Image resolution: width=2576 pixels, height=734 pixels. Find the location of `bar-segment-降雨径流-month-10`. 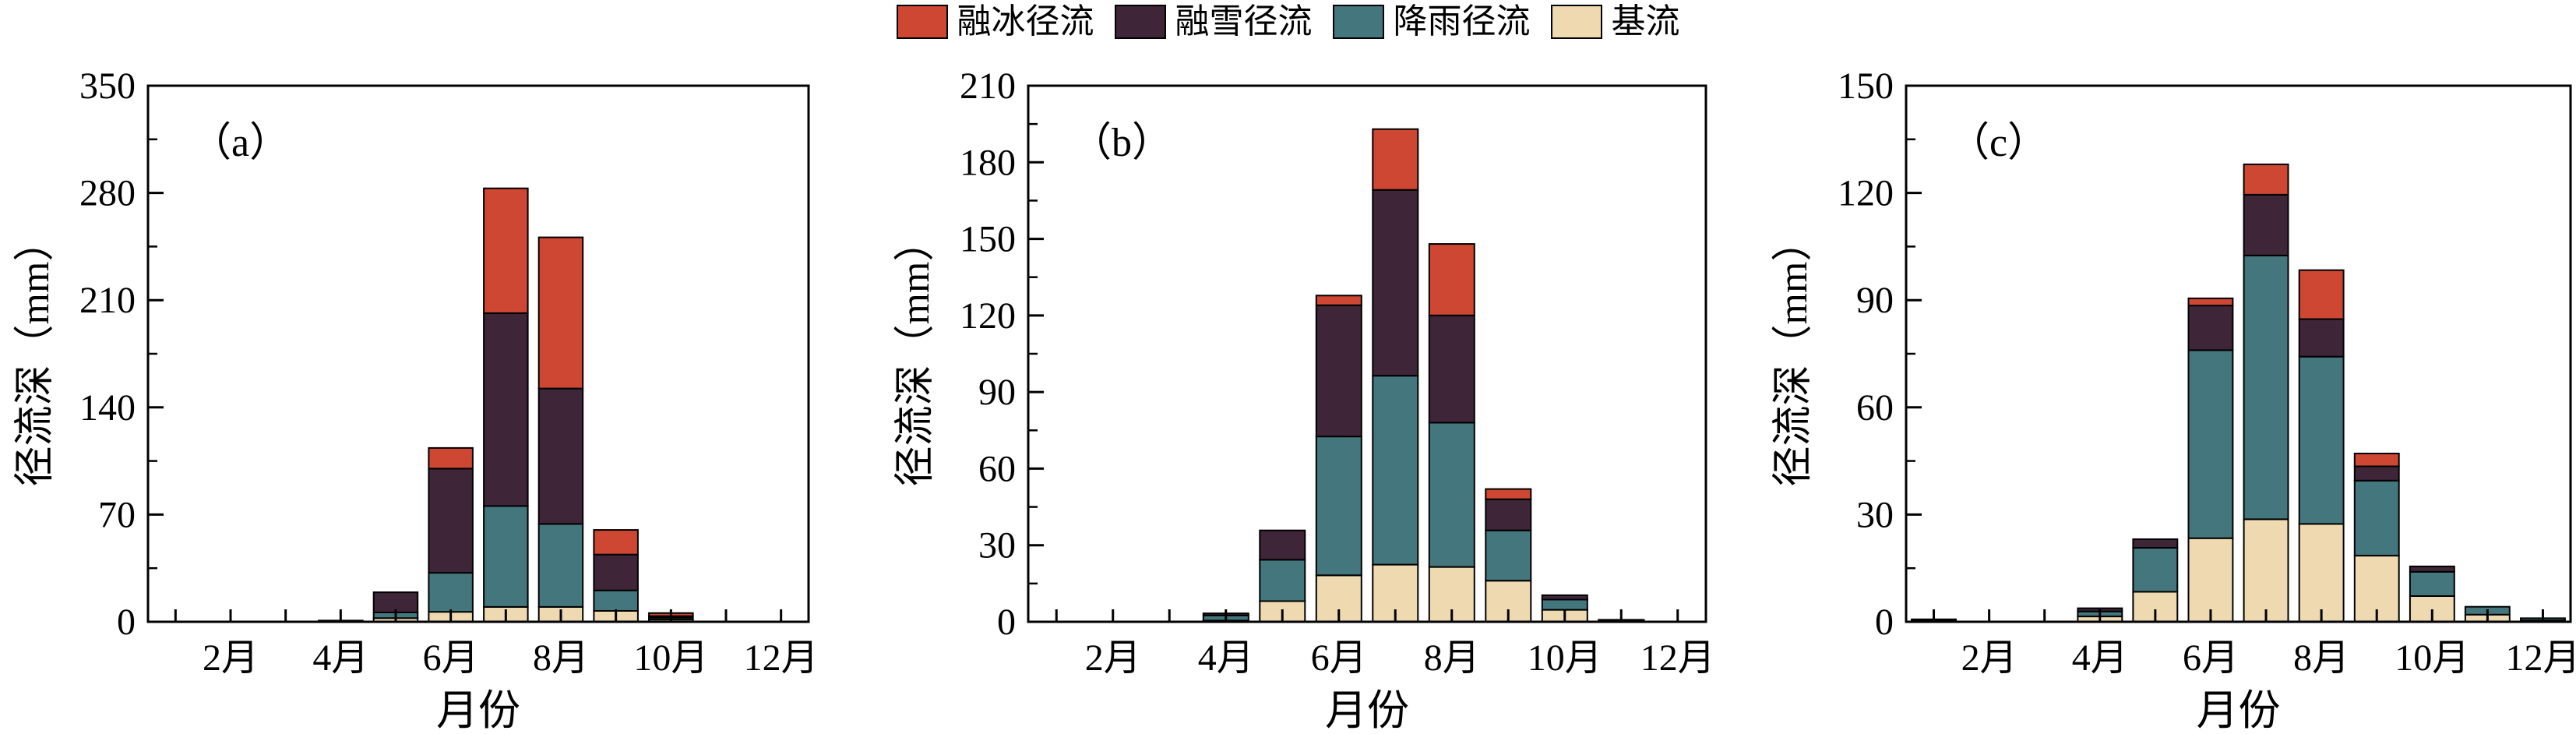

bar-segment-降雨径流-month-10 is located at coordinates (2432, 583).